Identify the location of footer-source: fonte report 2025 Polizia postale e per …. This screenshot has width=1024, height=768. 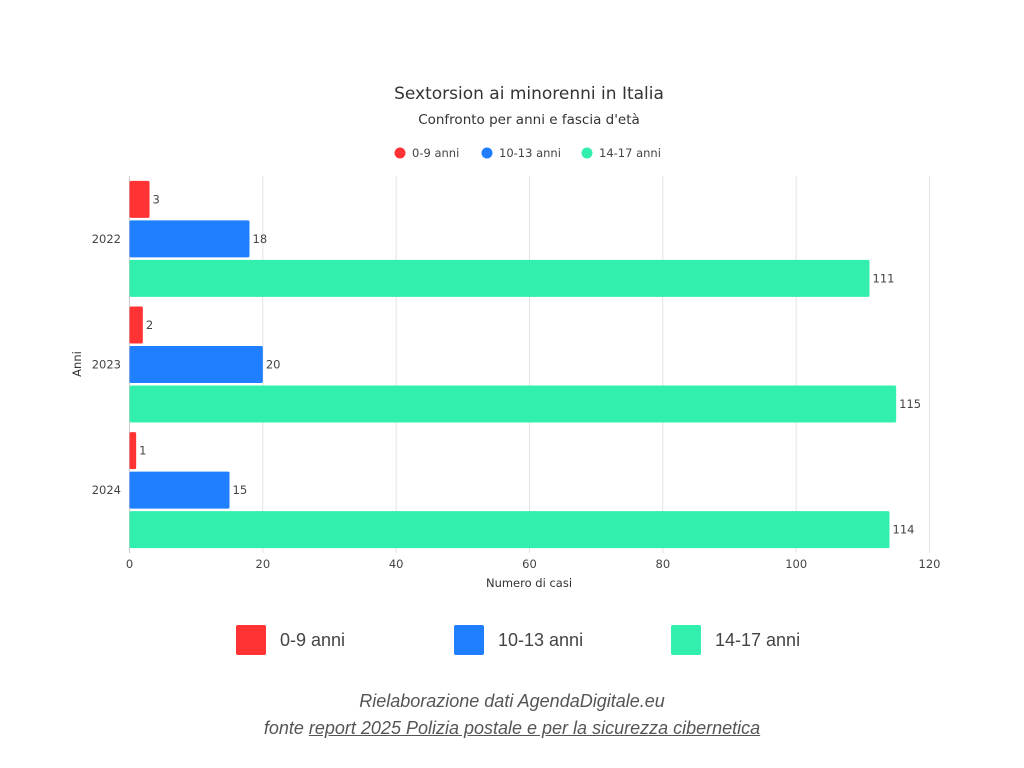
(512, 728).